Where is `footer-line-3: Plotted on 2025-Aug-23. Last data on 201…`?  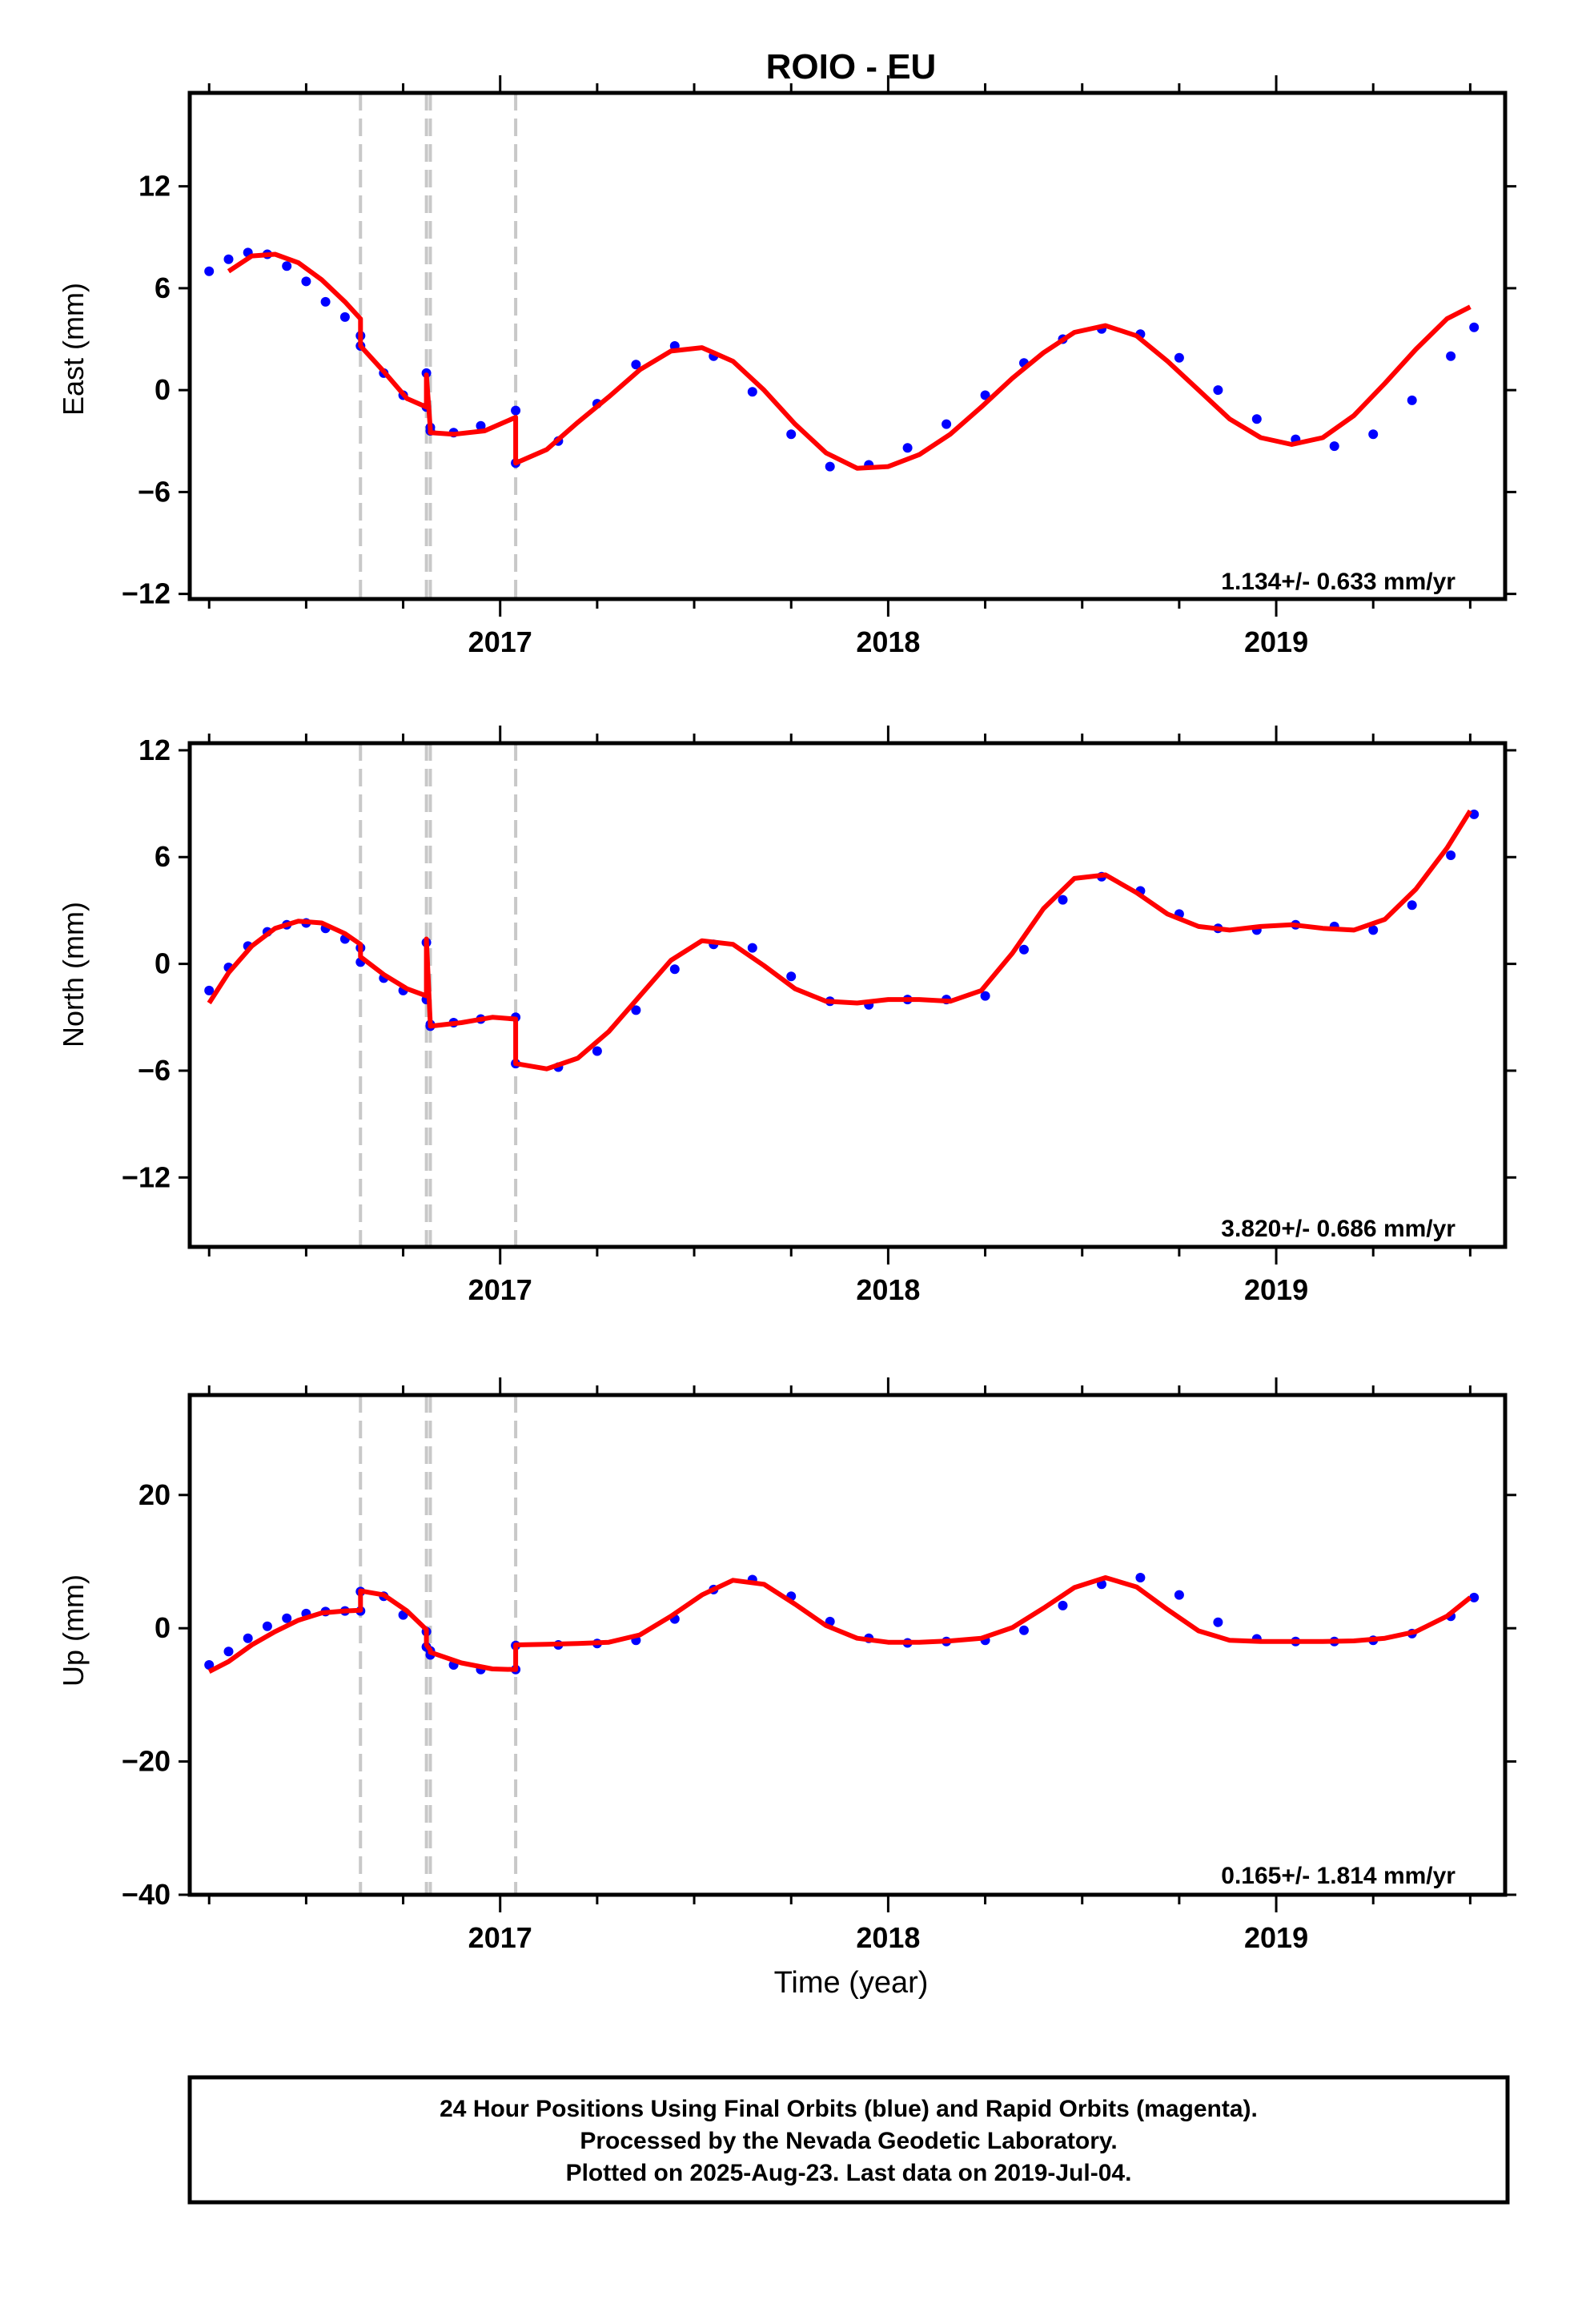
footer-line-3: Plotted on 2025-Aug-23. Last data on 201… is located at coordinates (849, 2173).